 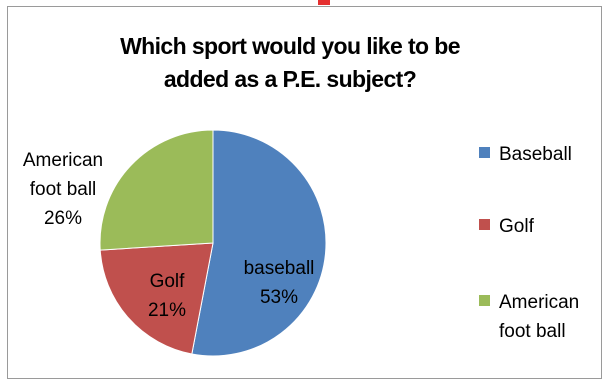 I want to click on chart-title-line-1: Which sport would you like to be, so click(x=290, y=46).